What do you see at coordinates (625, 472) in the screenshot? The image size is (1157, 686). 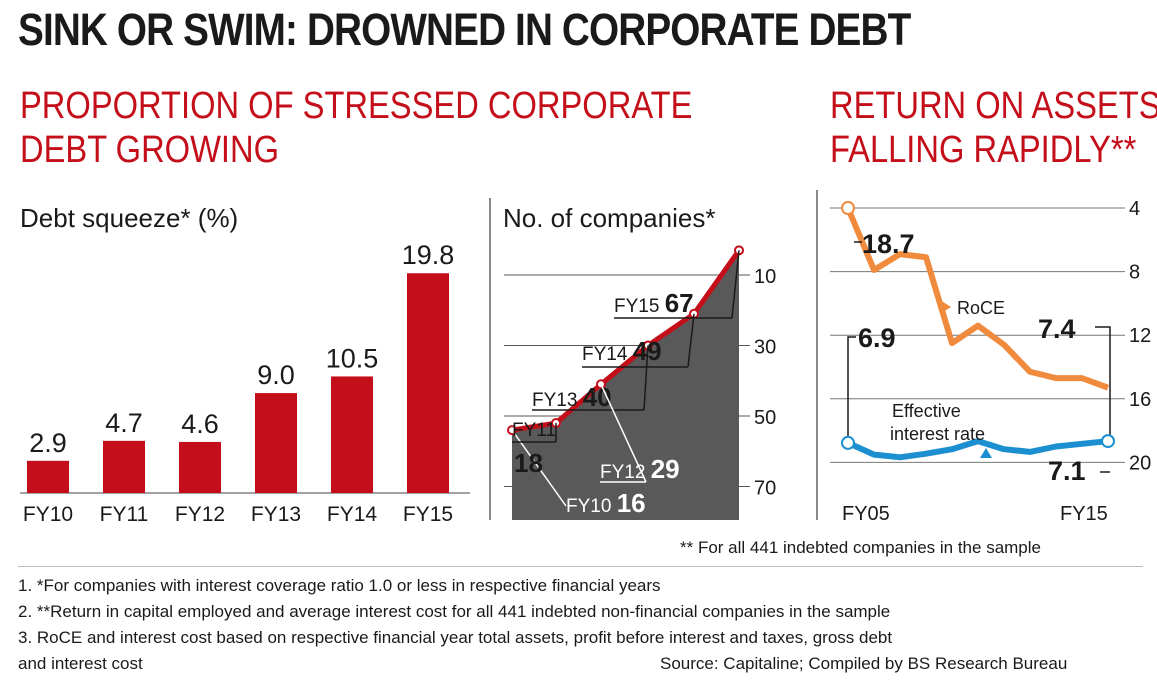 I see `area-year-label: FY12` at bounding box center [625, 472].